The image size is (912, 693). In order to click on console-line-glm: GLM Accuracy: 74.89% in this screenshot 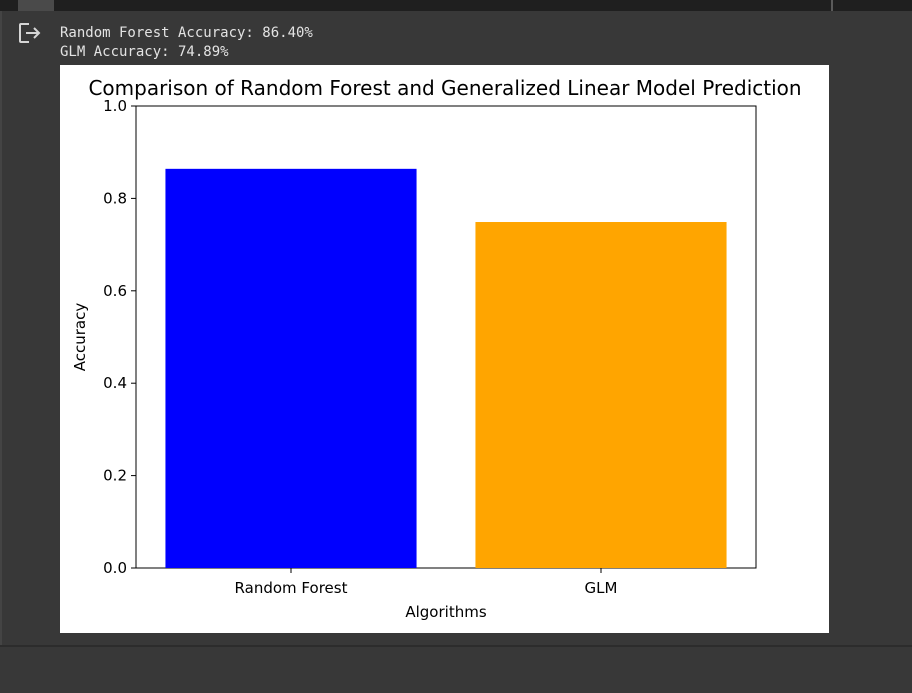, I will do `click(144, 52)`.